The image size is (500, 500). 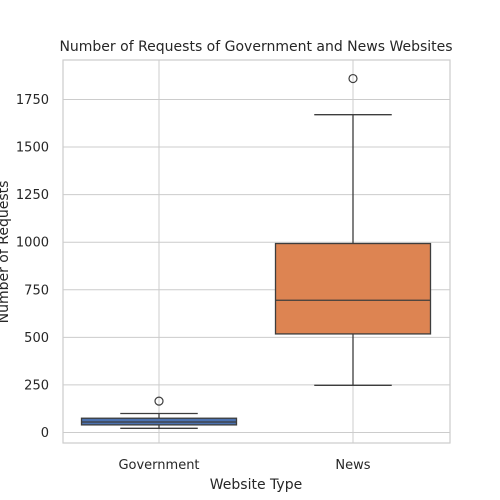 I want to click on y-tick-label: 0, so click(x=45, y=433).